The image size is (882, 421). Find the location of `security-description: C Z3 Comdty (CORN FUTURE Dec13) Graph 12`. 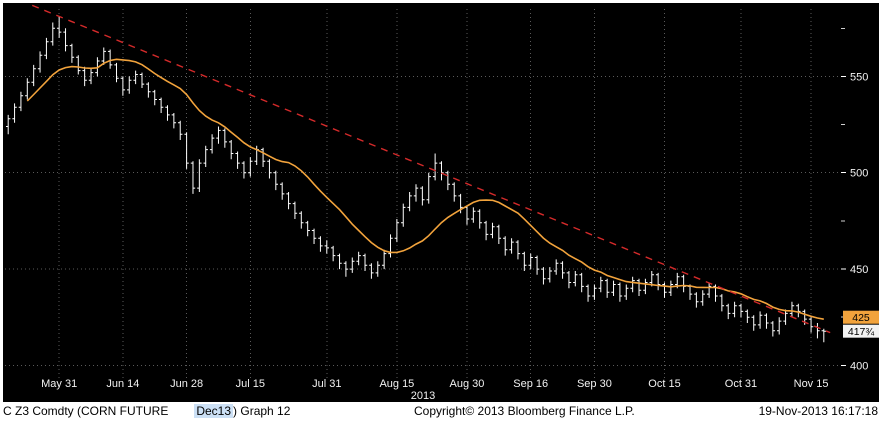

security-description: C Z3 Comdty (CORN FUTURE Dec13) Graph 12 is located at coordinates (146, 411).